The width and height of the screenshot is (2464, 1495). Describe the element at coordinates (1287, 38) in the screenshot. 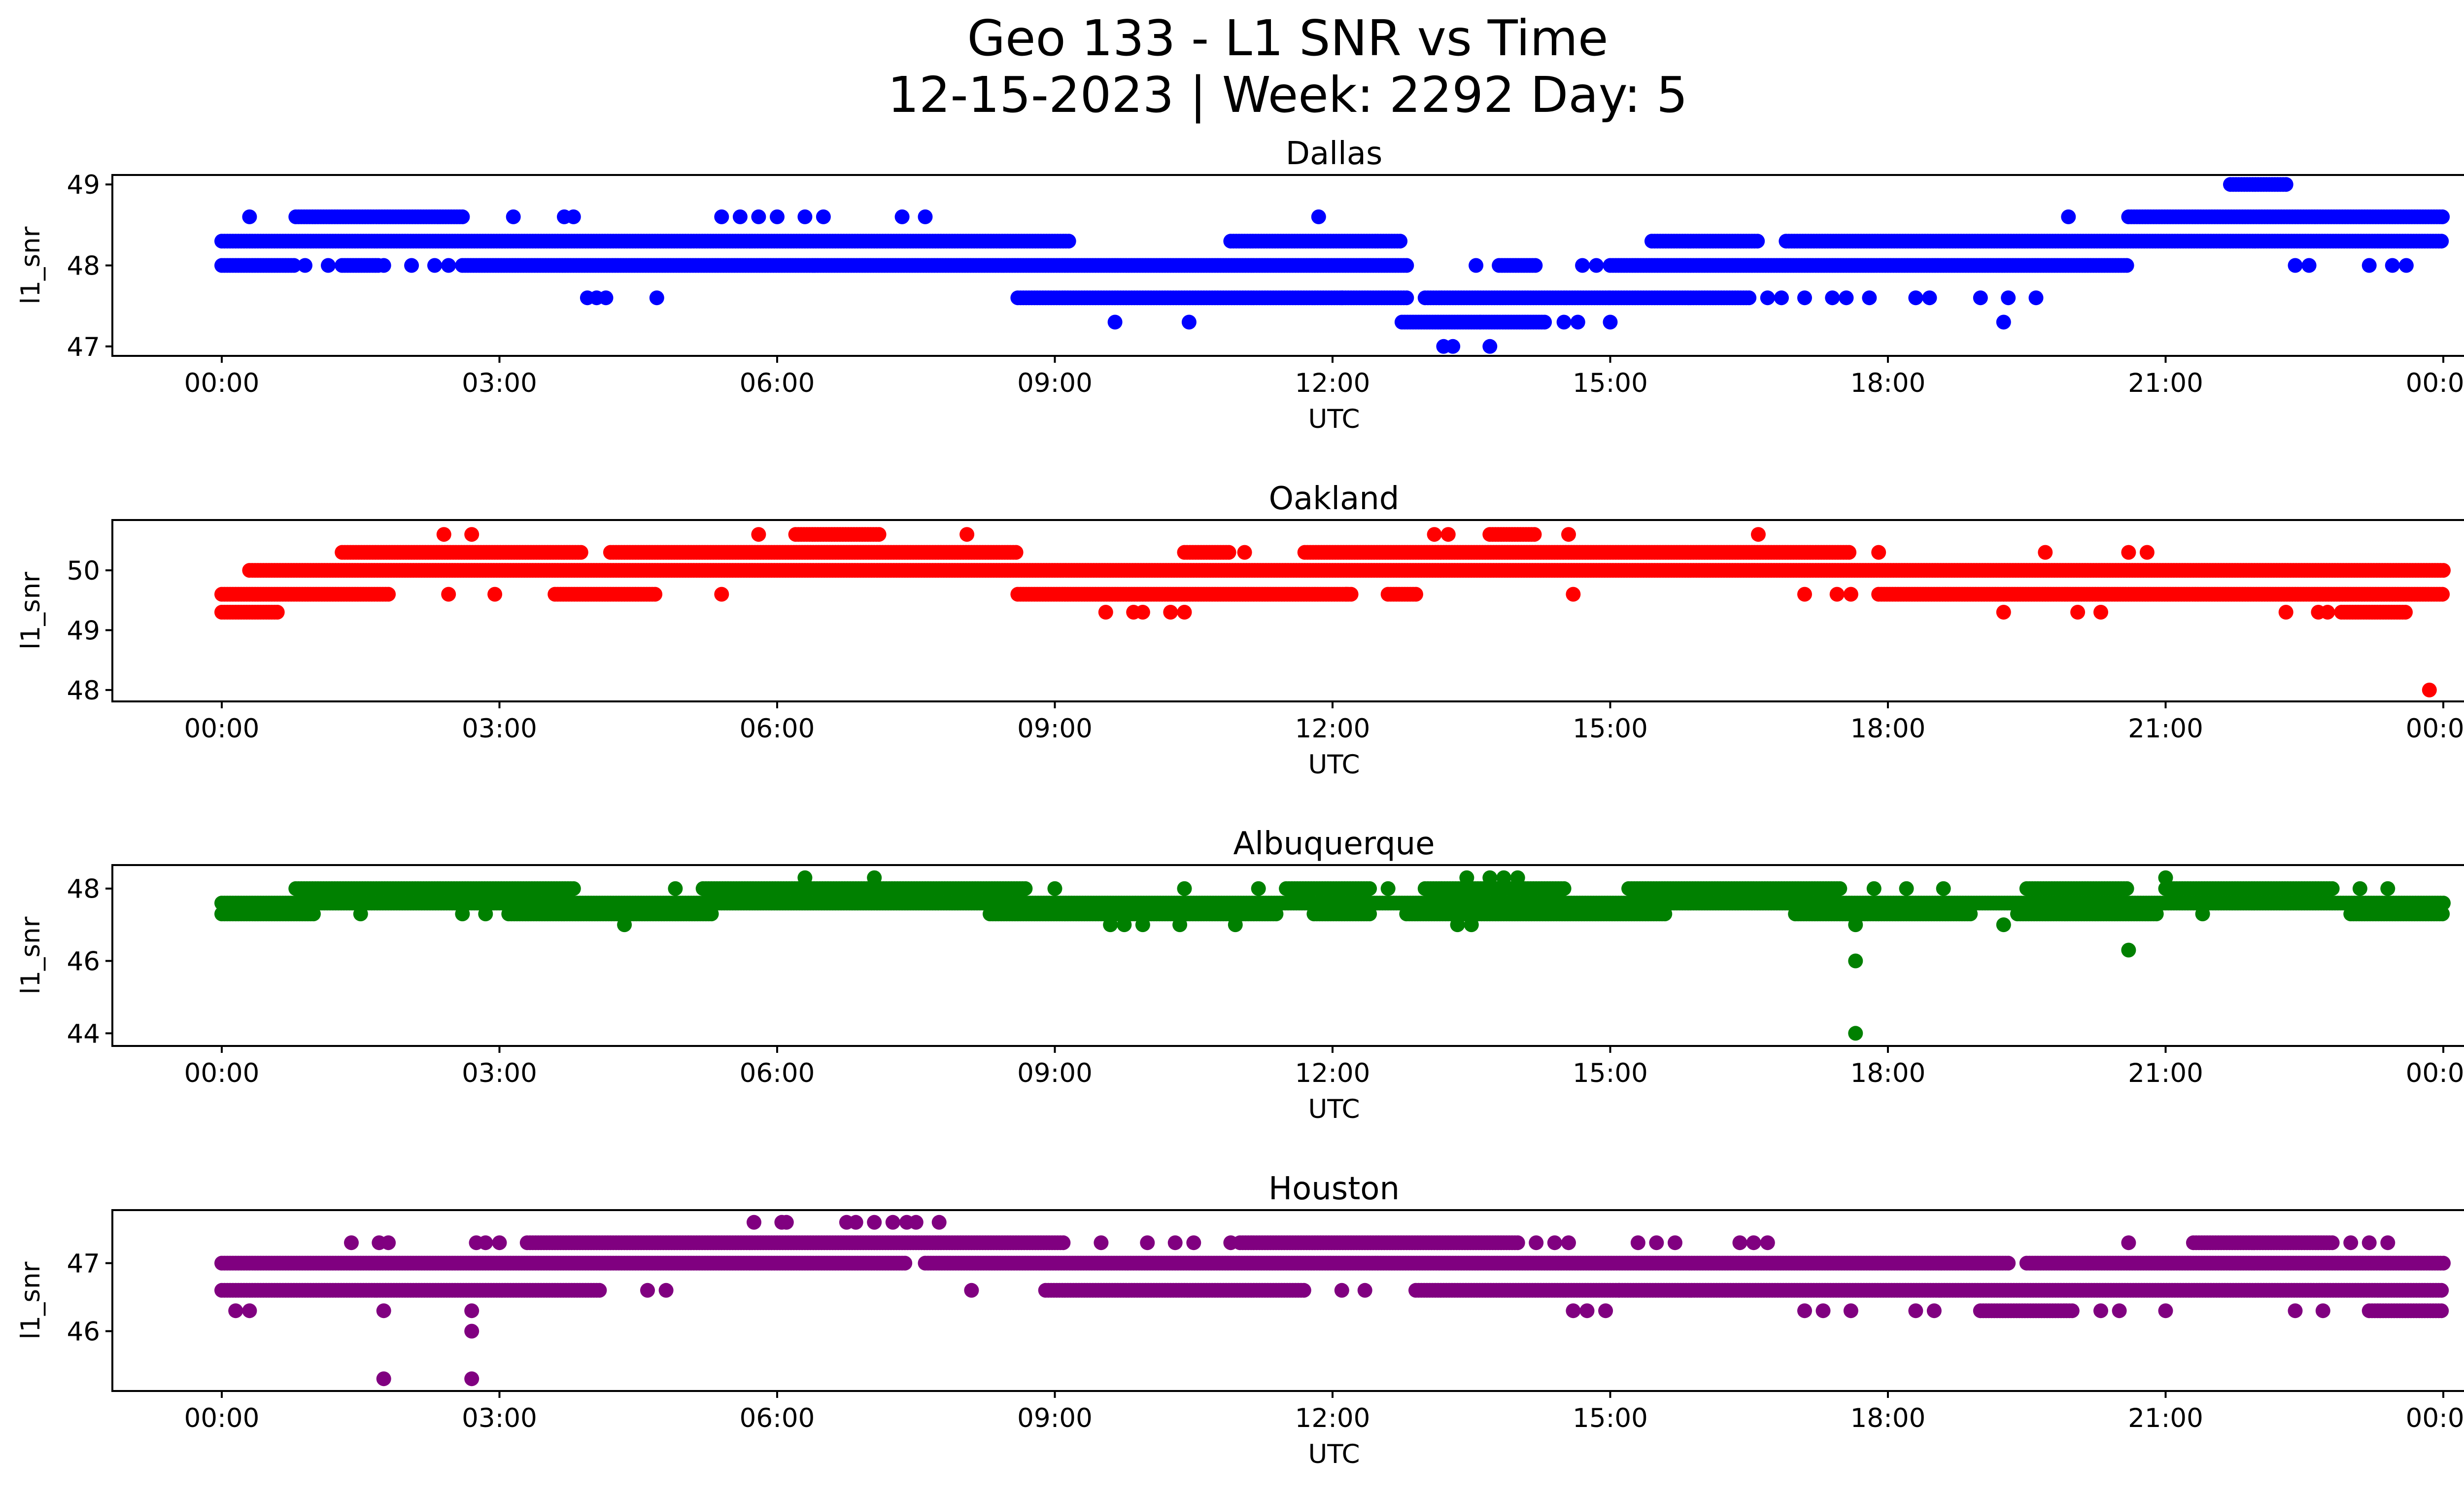

I see `figure-title-line1: Geo 133 - L1 SNR vs Time` at that location.